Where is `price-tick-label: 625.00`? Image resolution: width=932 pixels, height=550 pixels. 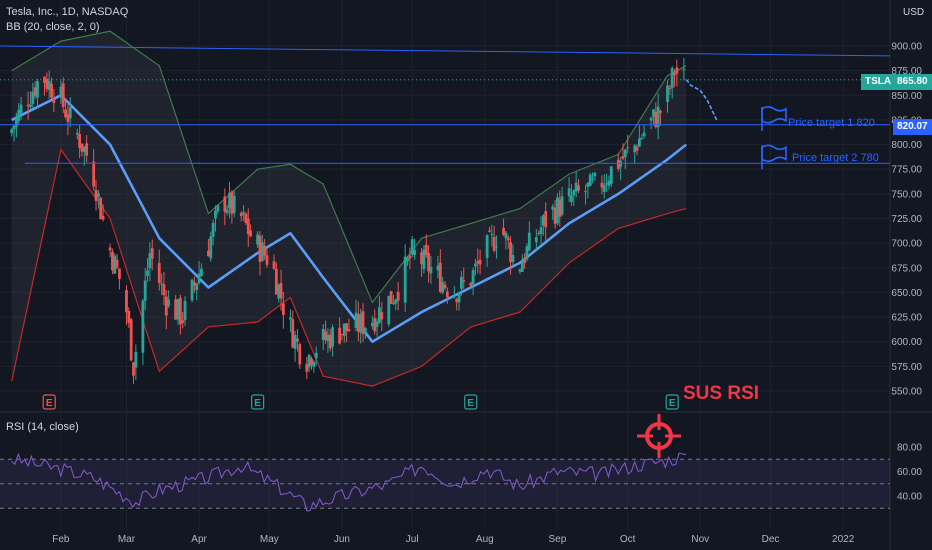
price-tick-label: 625.00 is located at coordinates (906, 318).